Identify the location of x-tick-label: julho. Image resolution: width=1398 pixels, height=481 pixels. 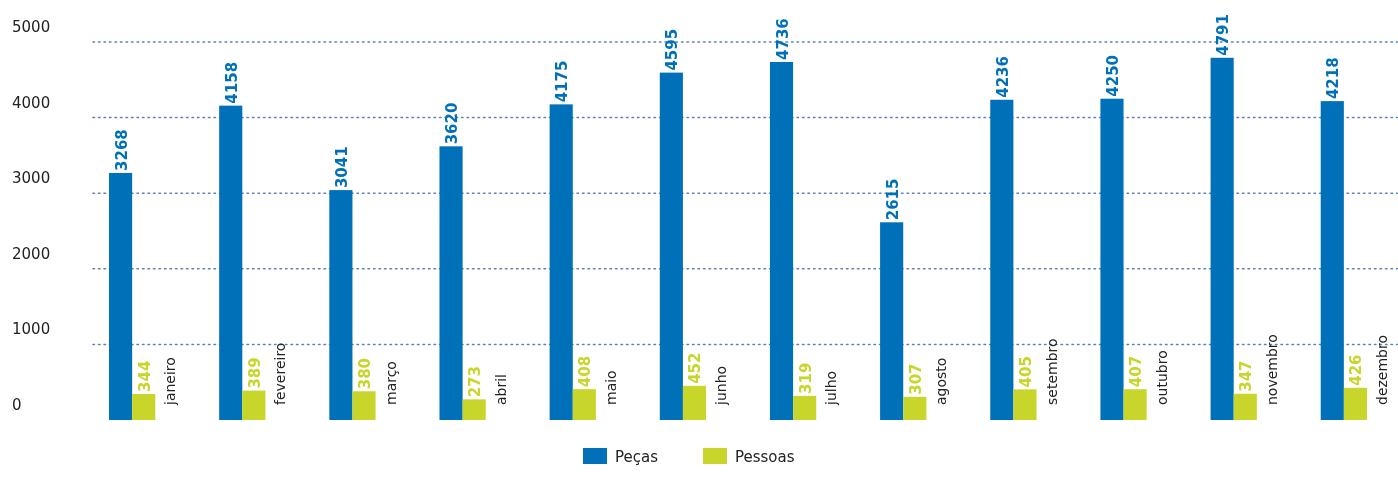
(831, 388).